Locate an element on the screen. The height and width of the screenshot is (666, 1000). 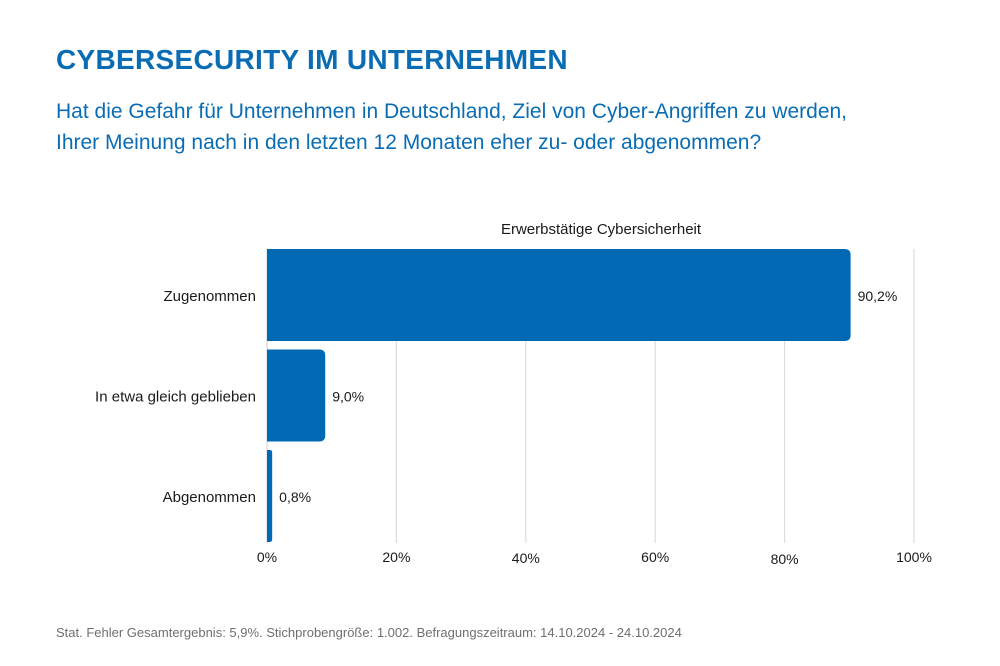
category-label: Abgenommen is located at coordinates (209, 497).